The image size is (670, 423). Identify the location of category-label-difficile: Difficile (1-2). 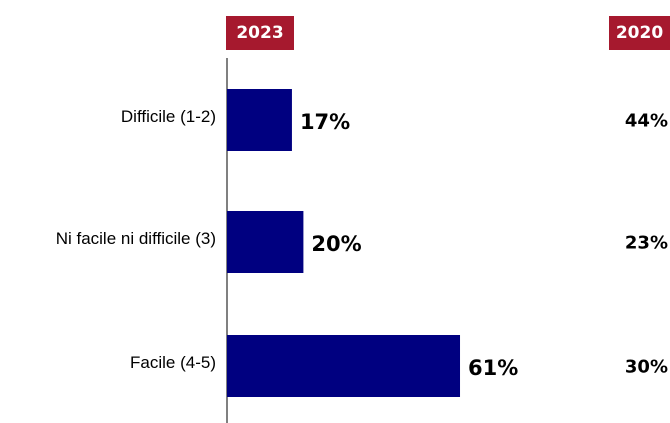
(168, 116).